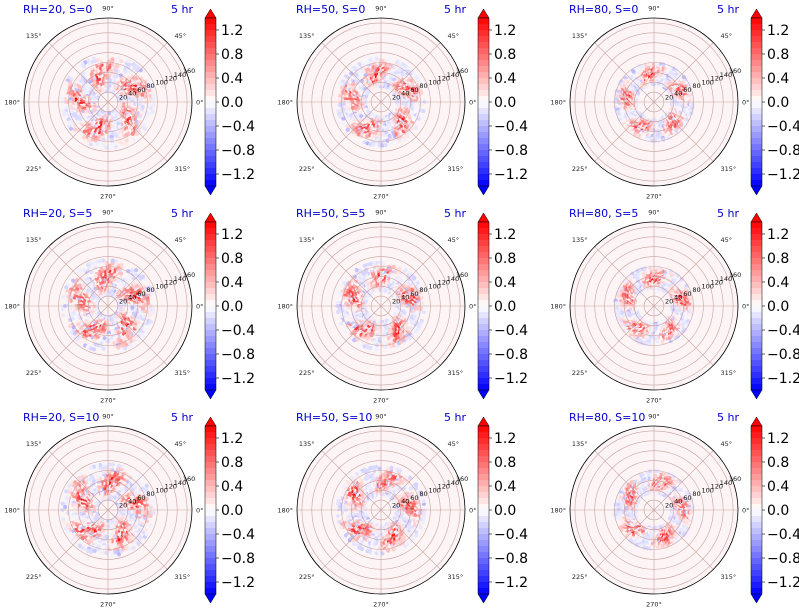  Describe the element at coordinates (381, 401) in the screenshot. I see `theta-tick-label: 270°` at that location.